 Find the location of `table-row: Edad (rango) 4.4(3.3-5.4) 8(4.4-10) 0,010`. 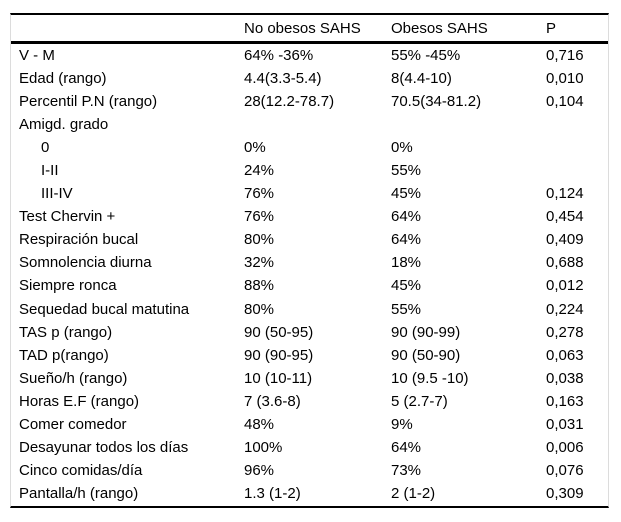

table-row: Edad (rango) 4.4(3.3-5.4) 8(4.4-10) 0,010 is located at coordinates (309, 78).